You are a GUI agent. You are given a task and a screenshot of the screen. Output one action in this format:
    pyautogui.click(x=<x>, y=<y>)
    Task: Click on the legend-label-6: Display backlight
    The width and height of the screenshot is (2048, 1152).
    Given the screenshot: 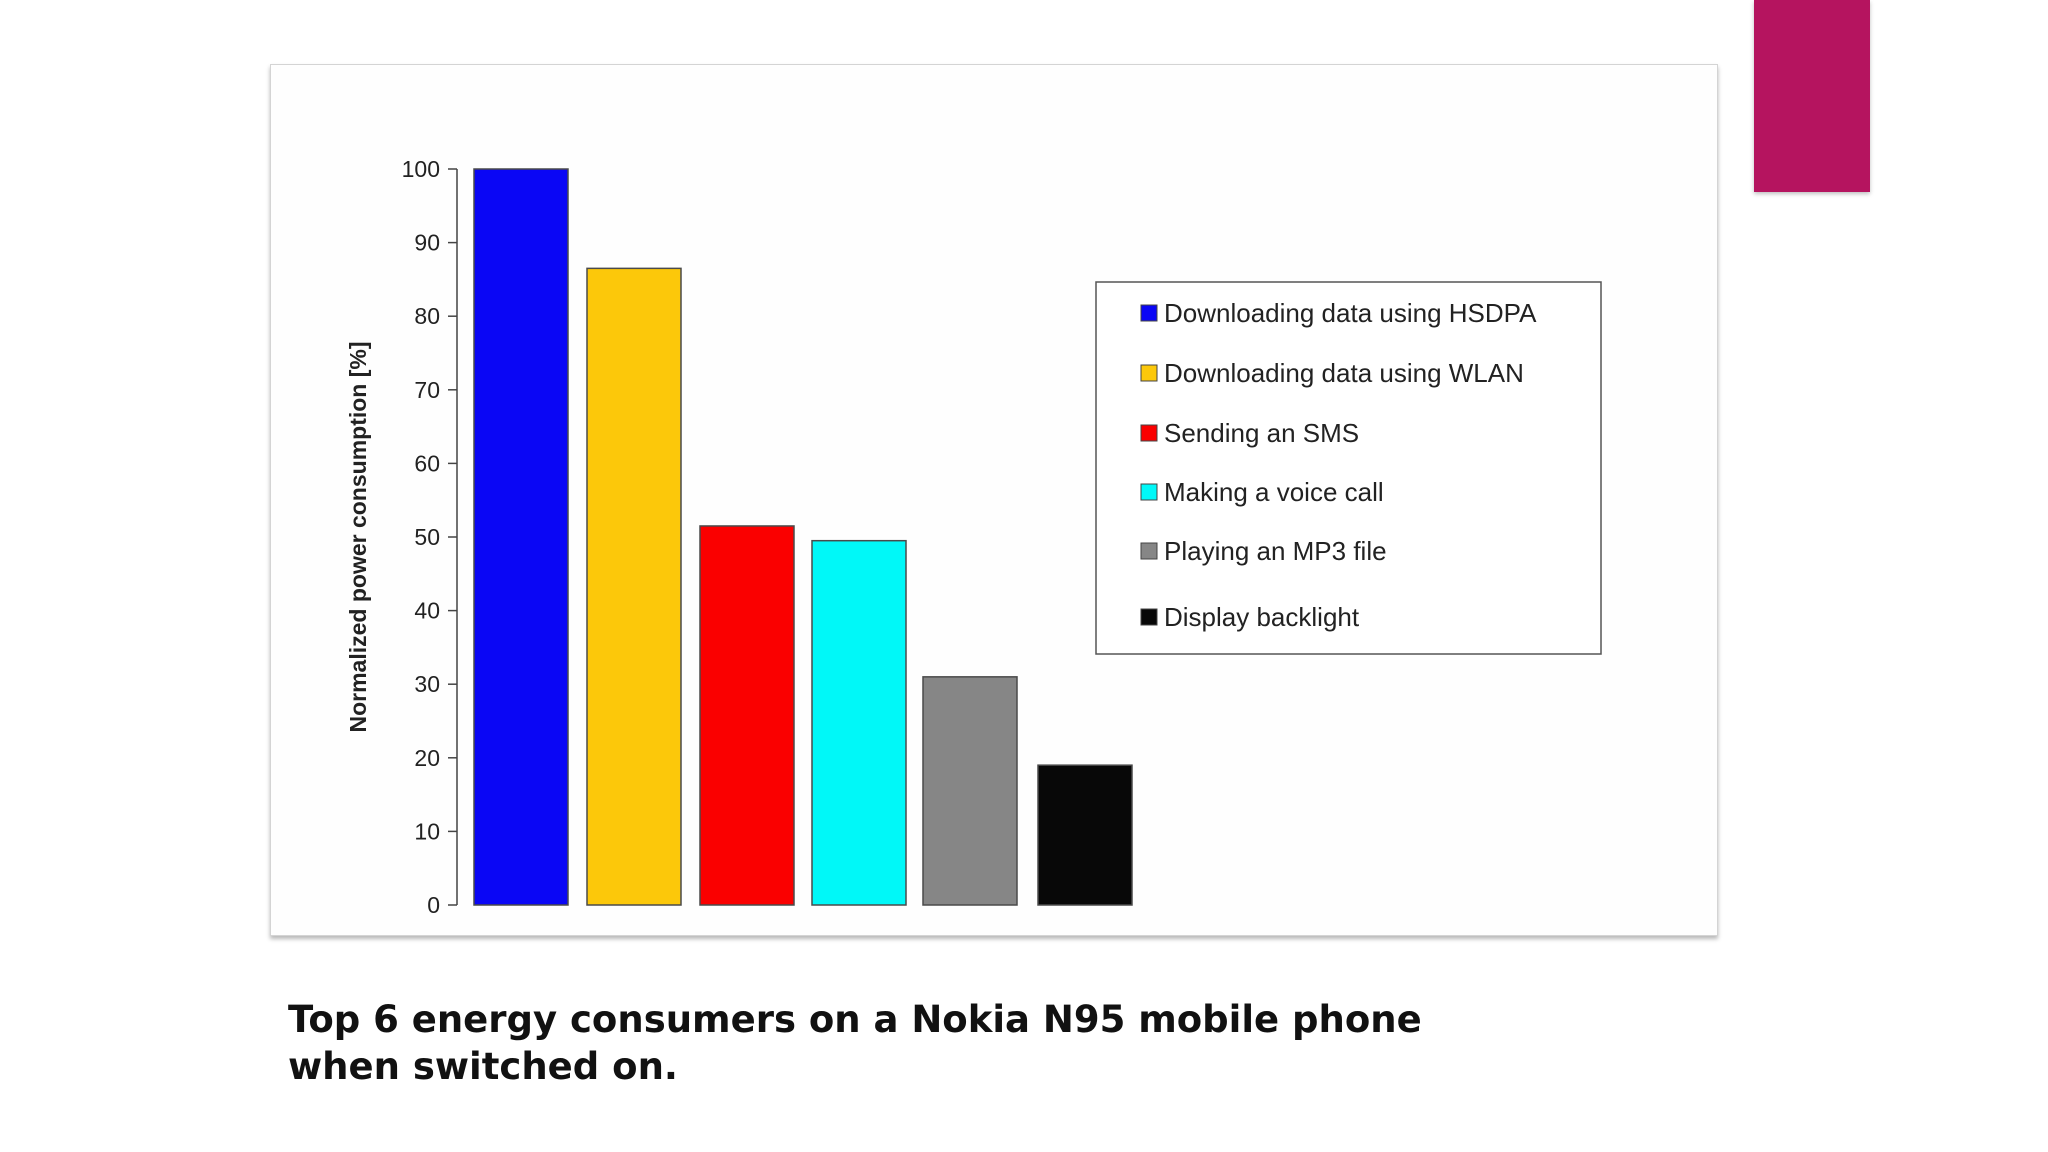 What is the action you would take?
    pyautogui.click(x=1262, y=617)
    